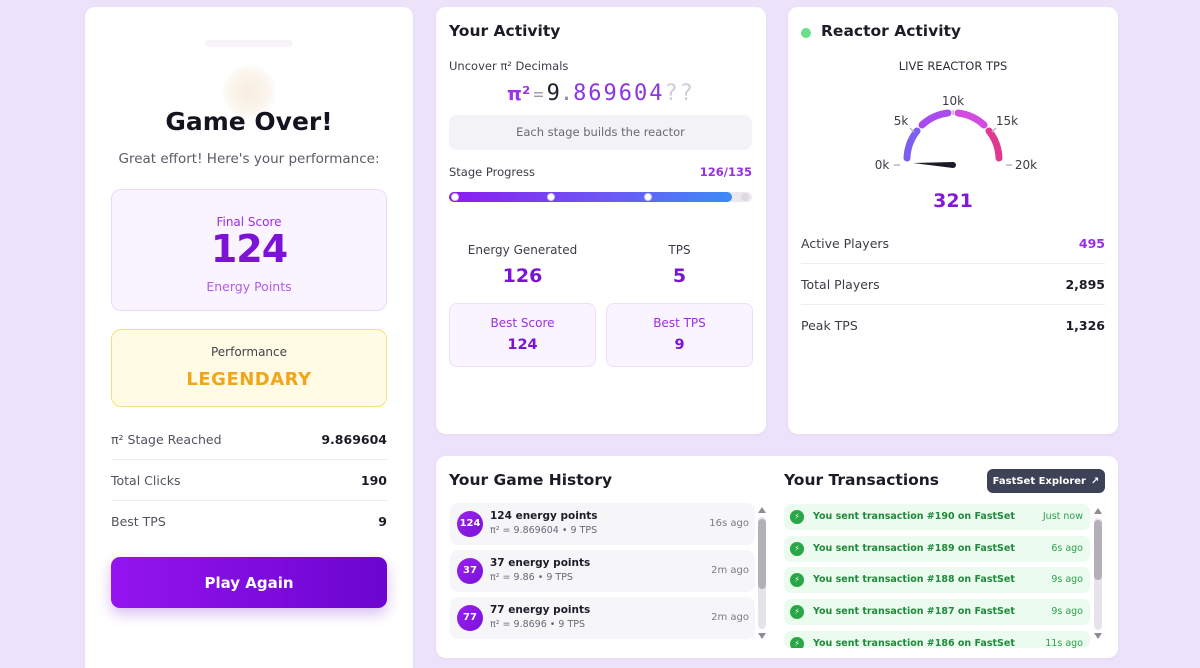 The image size is (1200, 668). What do you see at coordinates (249, 250) in the screenshot?
I see `final-score-card: Final Score 124 Energy Points` at bounding box center [249, 250].